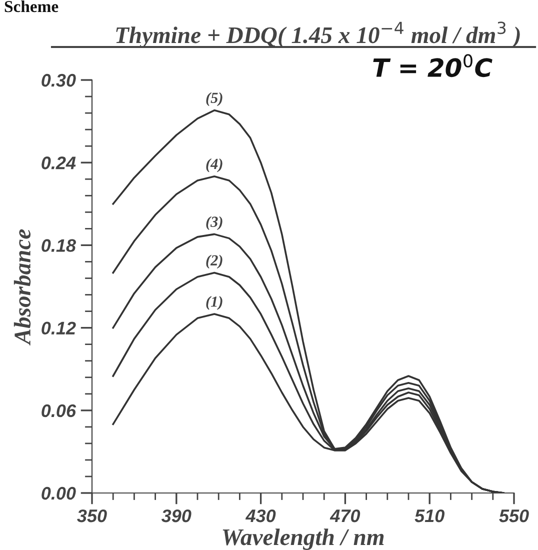 The image size is (538, 550). Describe the element at coordinates (59, 245) in the screenshot. I see `y-tick-label: 0.18` at that location.